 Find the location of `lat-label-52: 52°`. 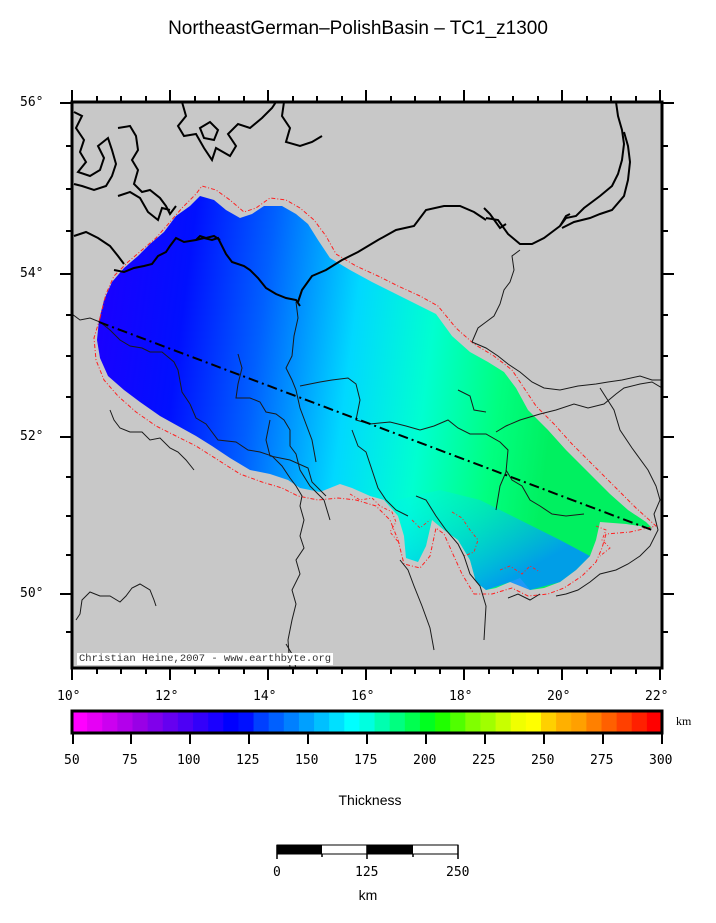

lat-label-52: 52° is located at coordinates (32, 436).